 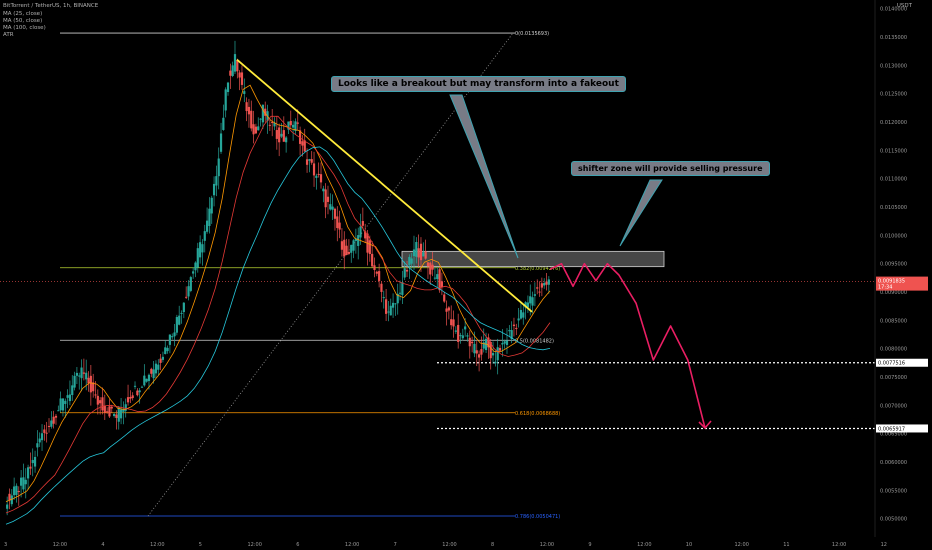 What do you see at coordinates (893, 151) in the screenshot?
I see `y-tick-label: 0.0115000` at bounding box center [893, 151].